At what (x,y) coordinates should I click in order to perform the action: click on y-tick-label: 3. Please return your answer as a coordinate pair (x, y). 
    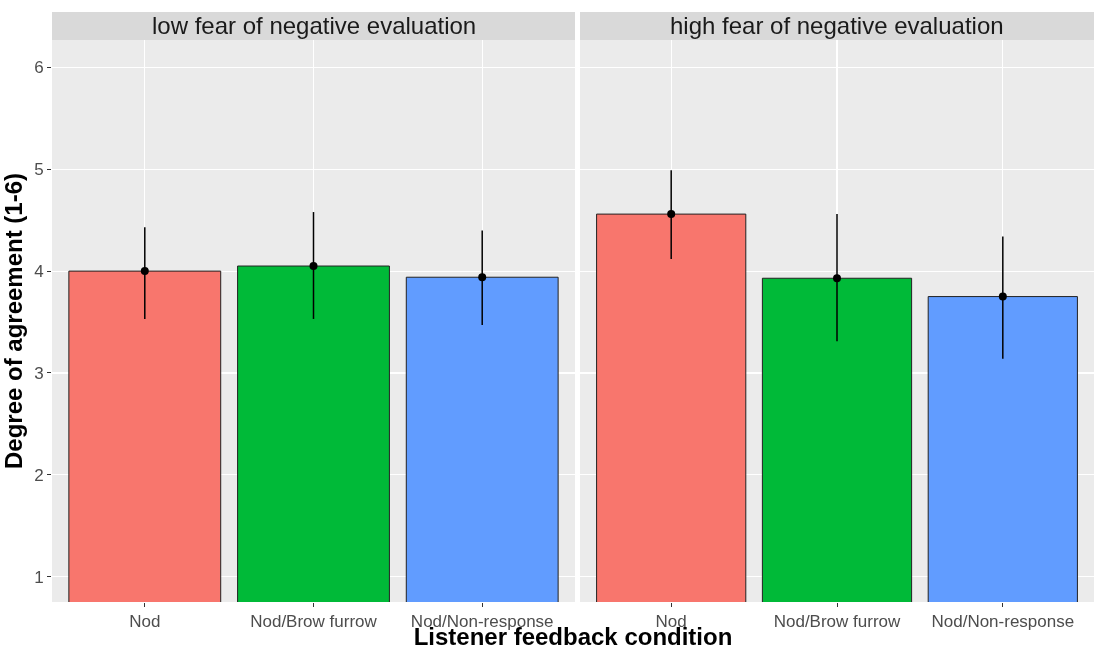
    Looking at the image, I should click on (39, 373).